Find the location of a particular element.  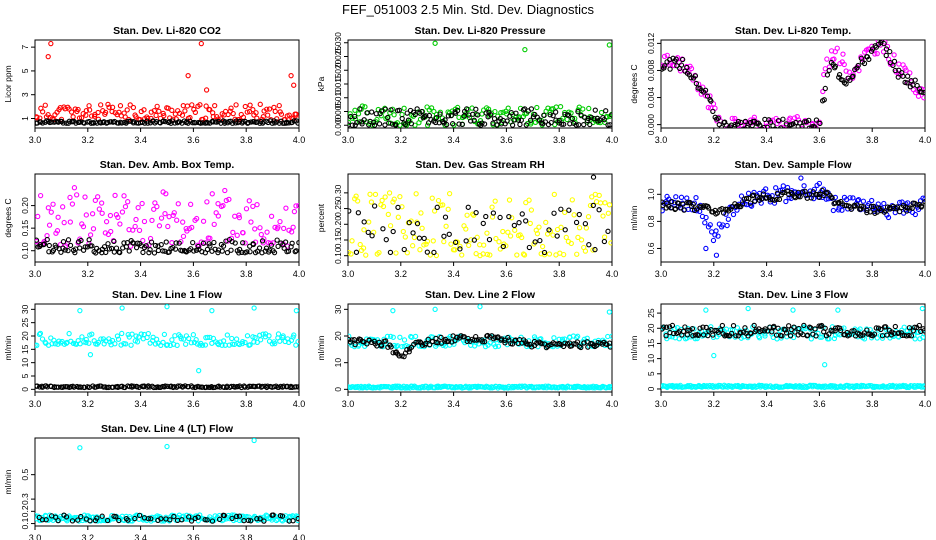

y-tick-label: 25 is located at coordinates (25, 323).